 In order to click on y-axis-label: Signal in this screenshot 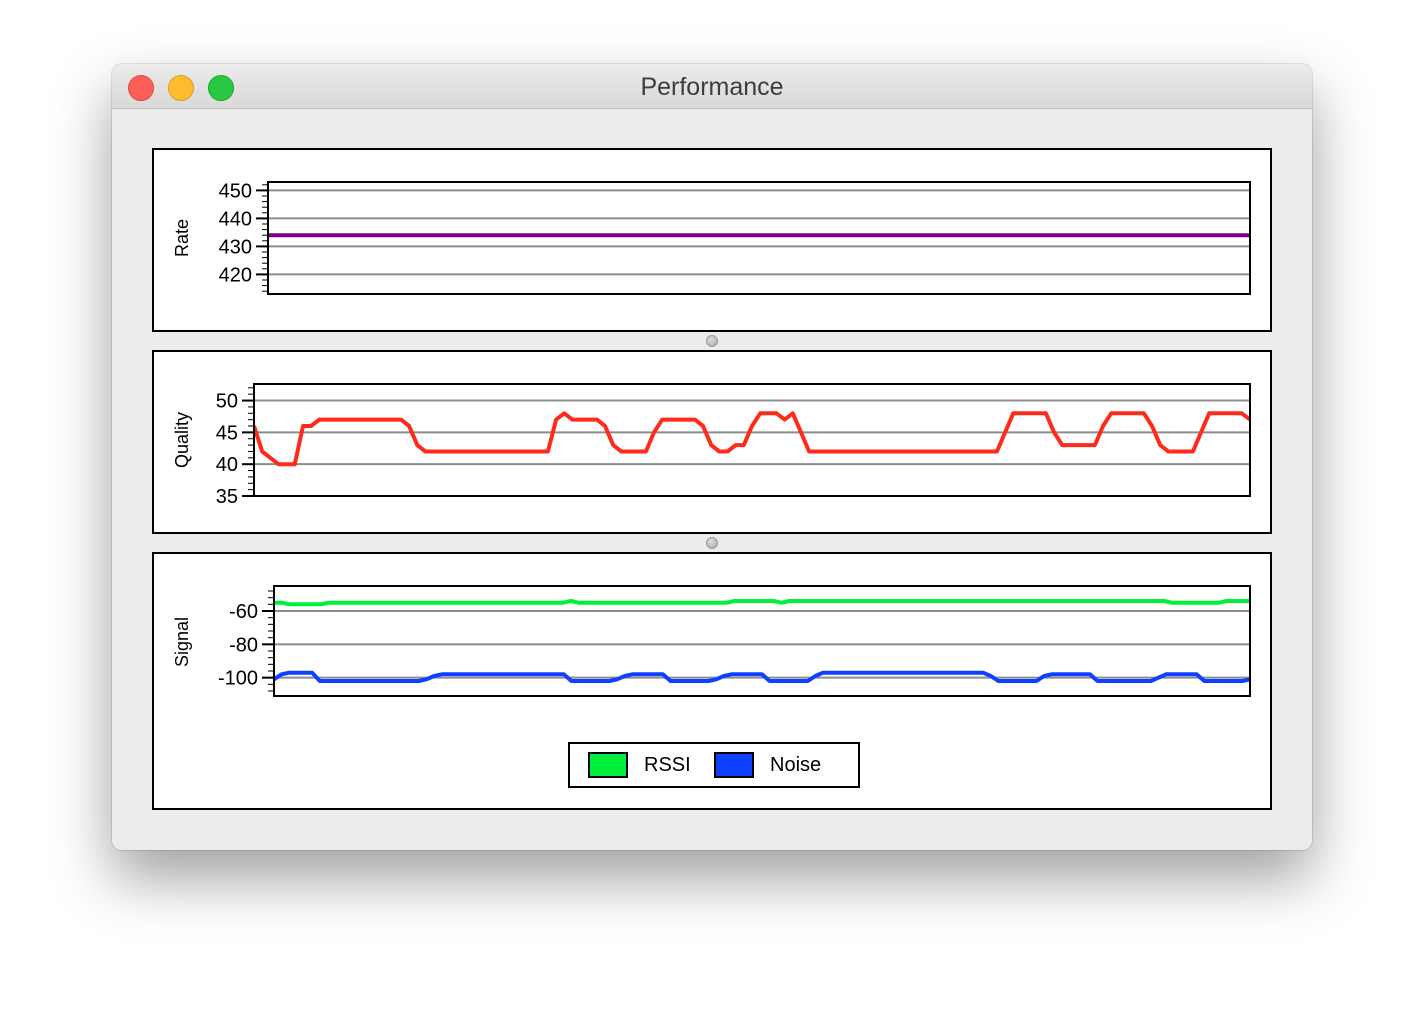, I will do `click(182, 642)`.